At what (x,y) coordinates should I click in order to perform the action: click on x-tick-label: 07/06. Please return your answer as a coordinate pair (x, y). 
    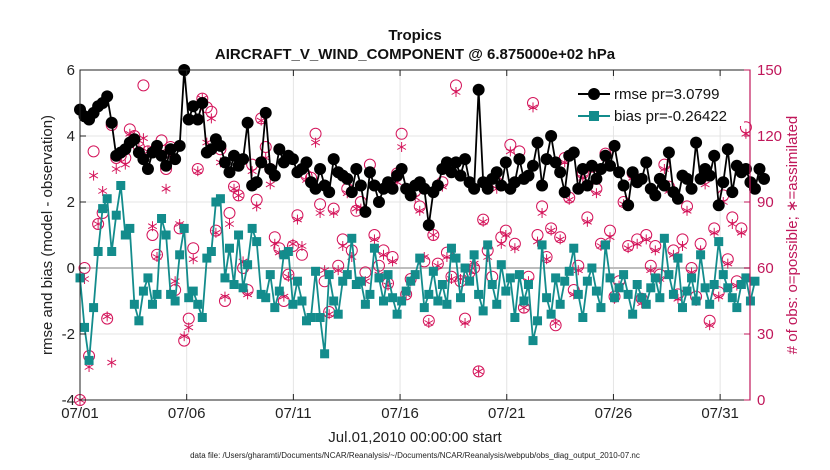
    Looking at the image, I should click on (187, 413).